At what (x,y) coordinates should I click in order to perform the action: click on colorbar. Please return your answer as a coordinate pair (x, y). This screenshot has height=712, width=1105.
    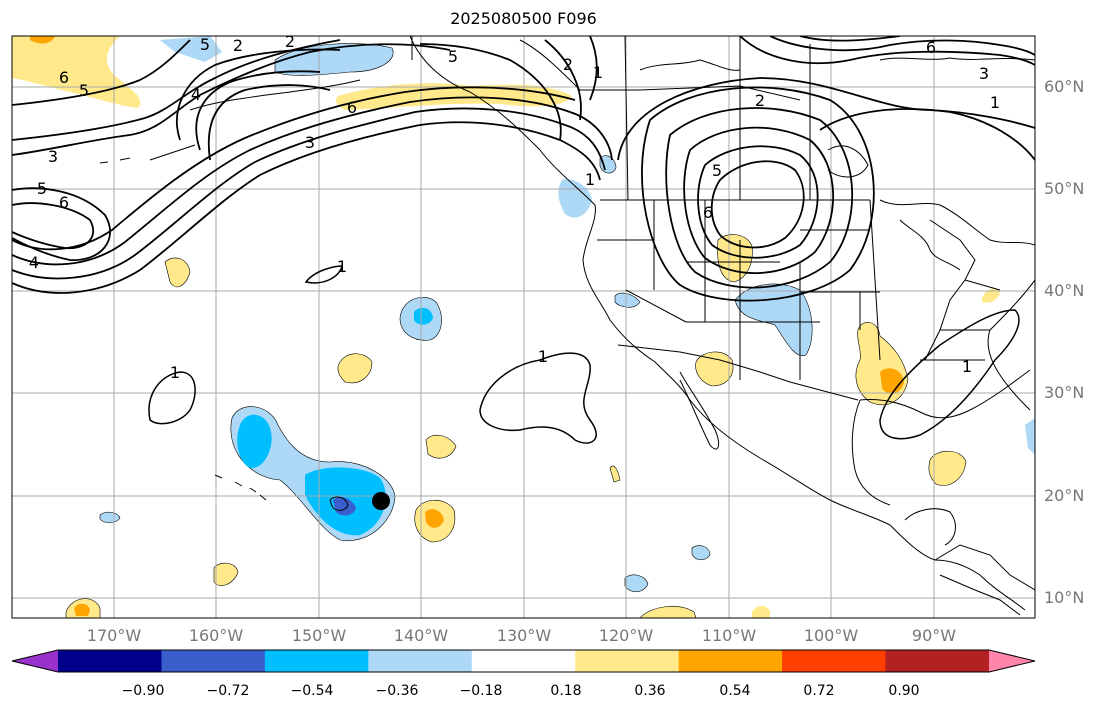
    Looking at the image, I should click on (523, 661).